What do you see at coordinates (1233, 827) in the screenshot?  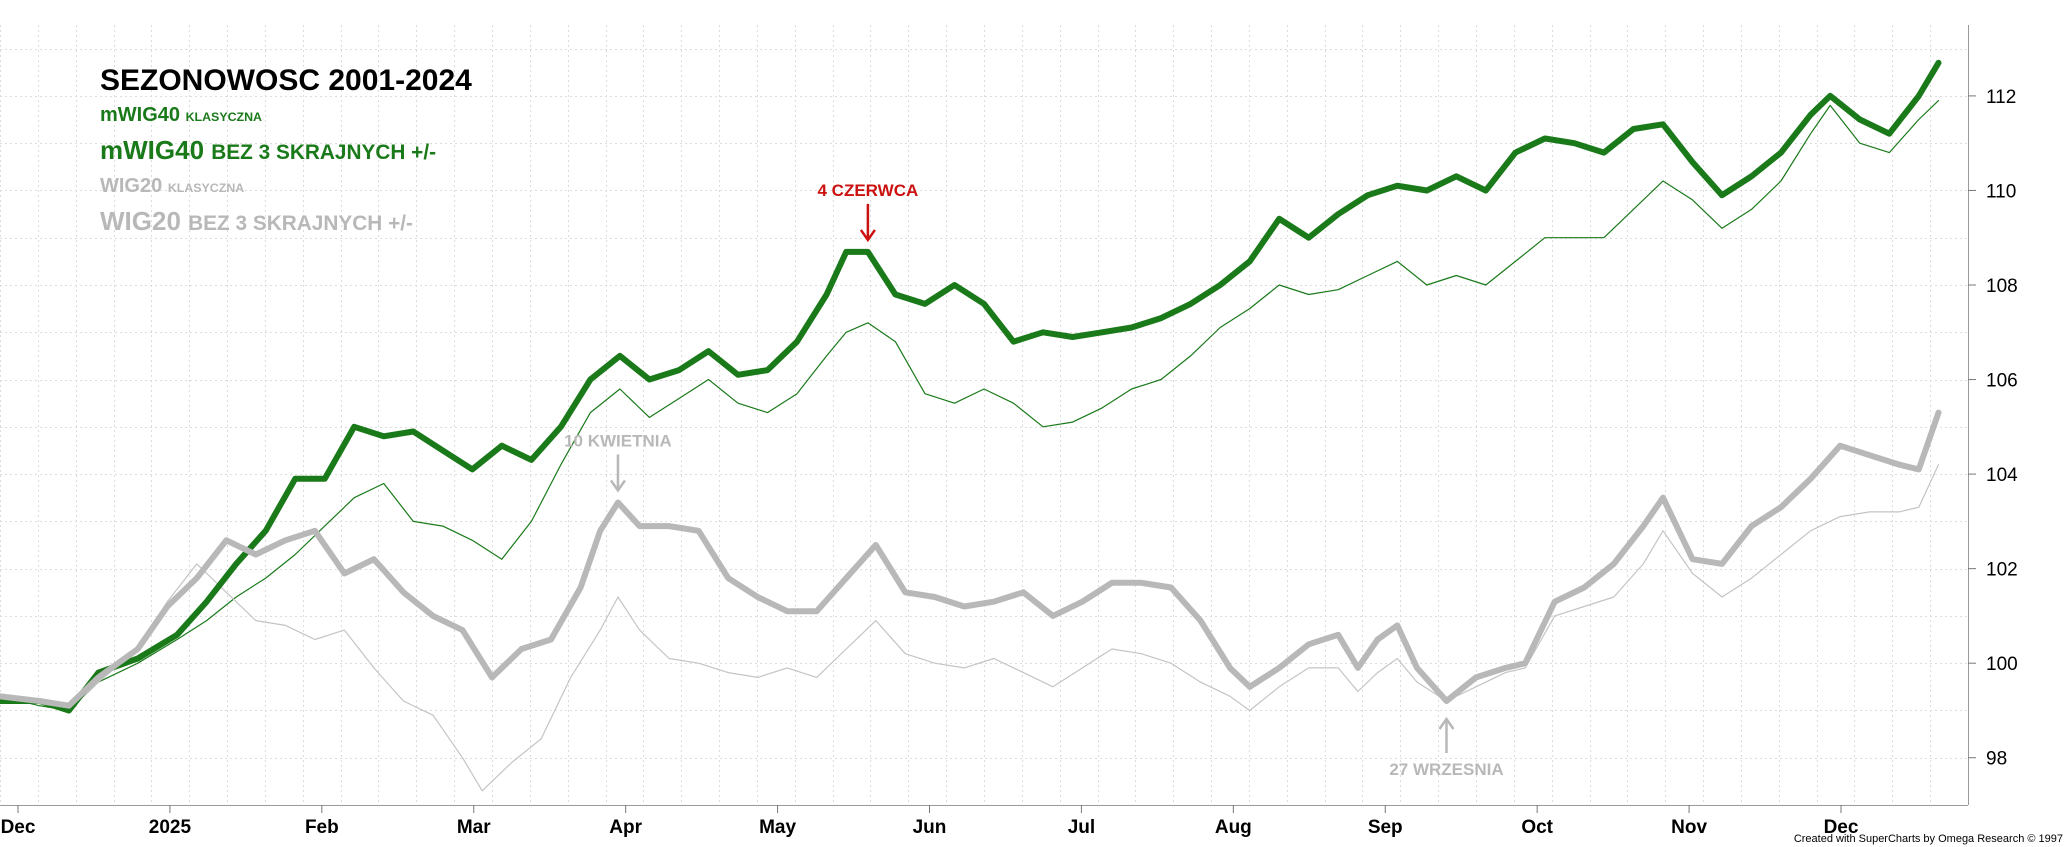 I see `x-tick-label: Aug` at bounding box center [1233, 827].